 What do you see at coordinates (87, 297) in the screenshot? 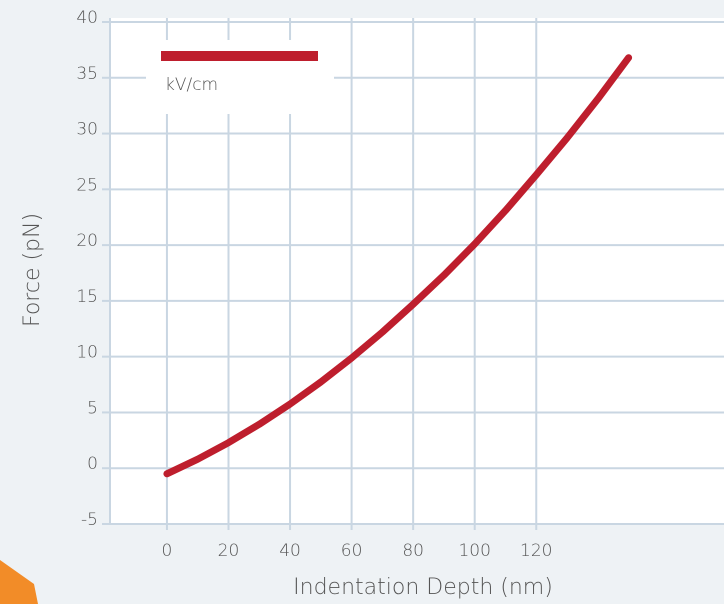
I see `y-tick-label: 15` at bounding box center [87, 297].